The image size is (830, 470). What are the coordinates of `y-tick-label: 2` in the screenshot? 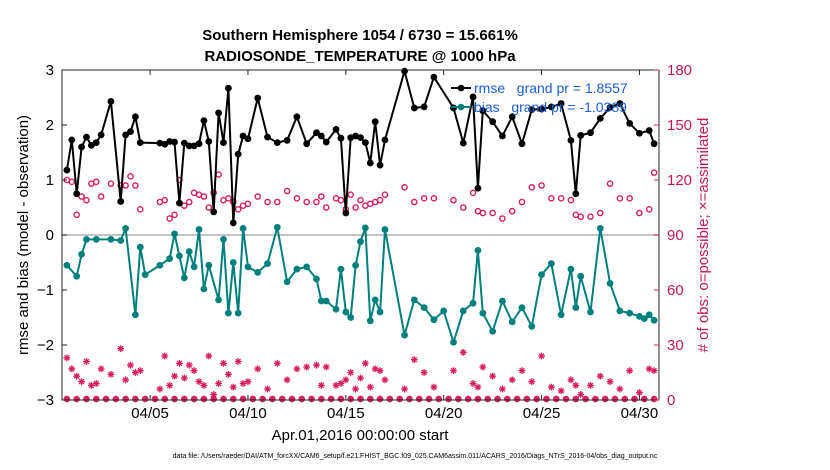 It's located at (50, 125).